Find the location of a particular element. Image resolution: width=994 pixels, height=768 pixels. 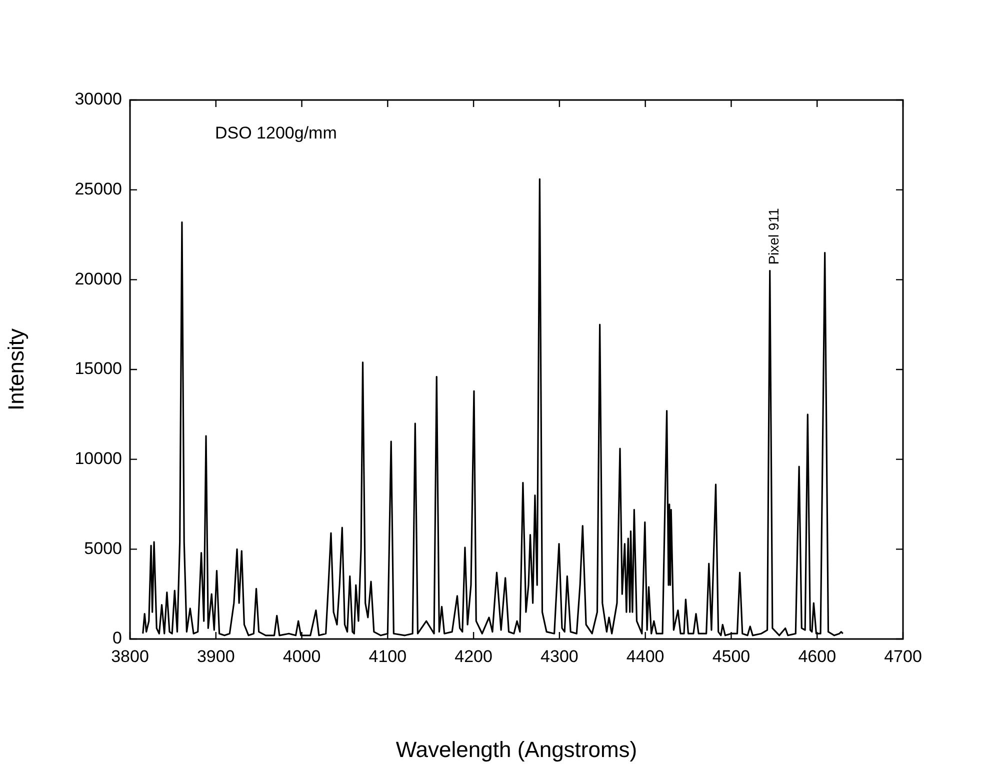

y-tick-label: 5000 is located at coordinates (103, 548).